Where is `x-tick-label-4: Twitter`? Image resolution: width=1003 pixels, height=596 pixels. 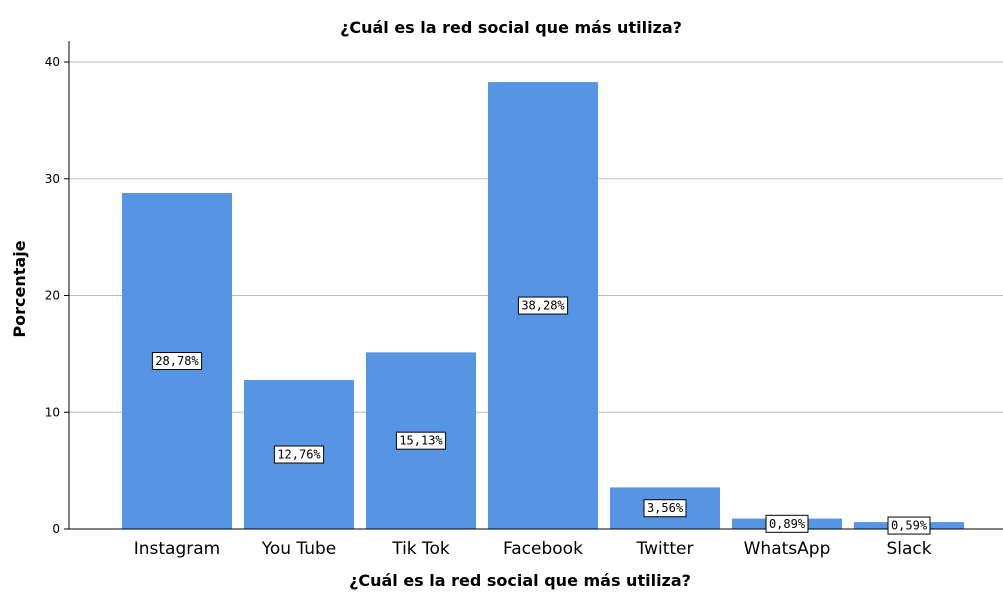
x-tick-label-4: Twitter is located at coordinates (665, 549).